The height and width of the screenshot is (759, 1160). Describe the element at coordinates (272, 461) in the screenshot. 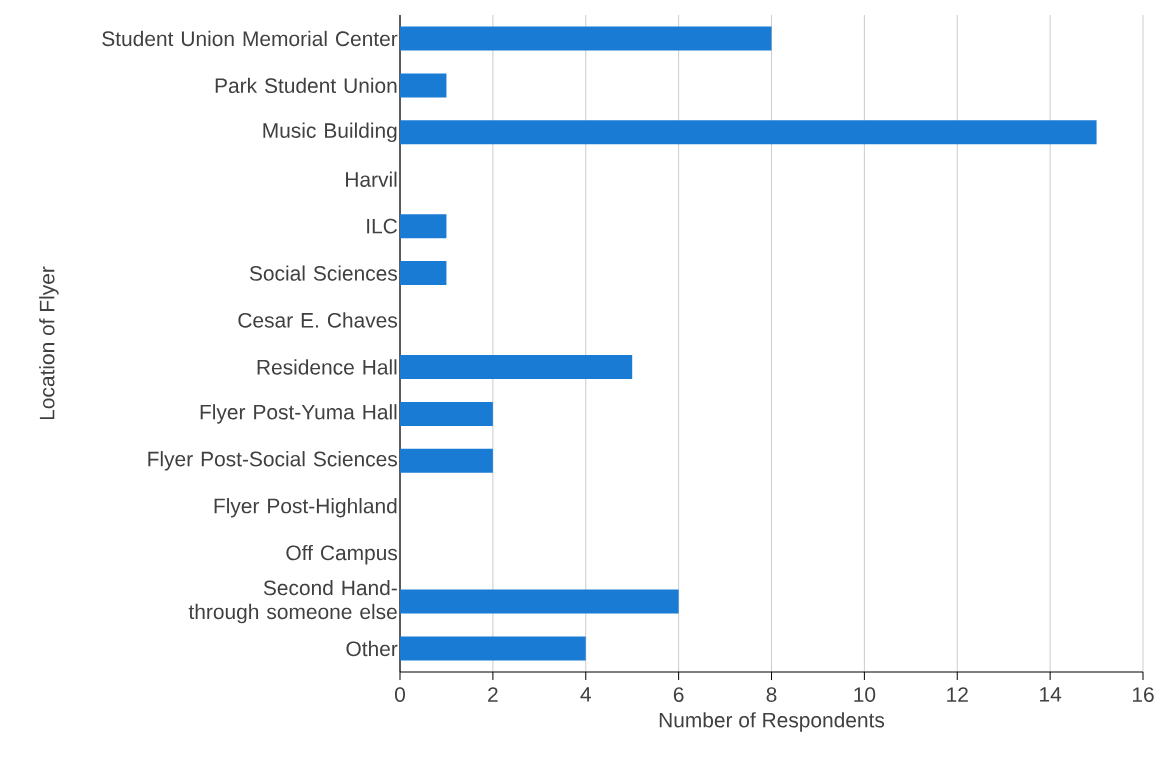

I see `y-tick-label: Flyer Post-Social Sciences` at that location.